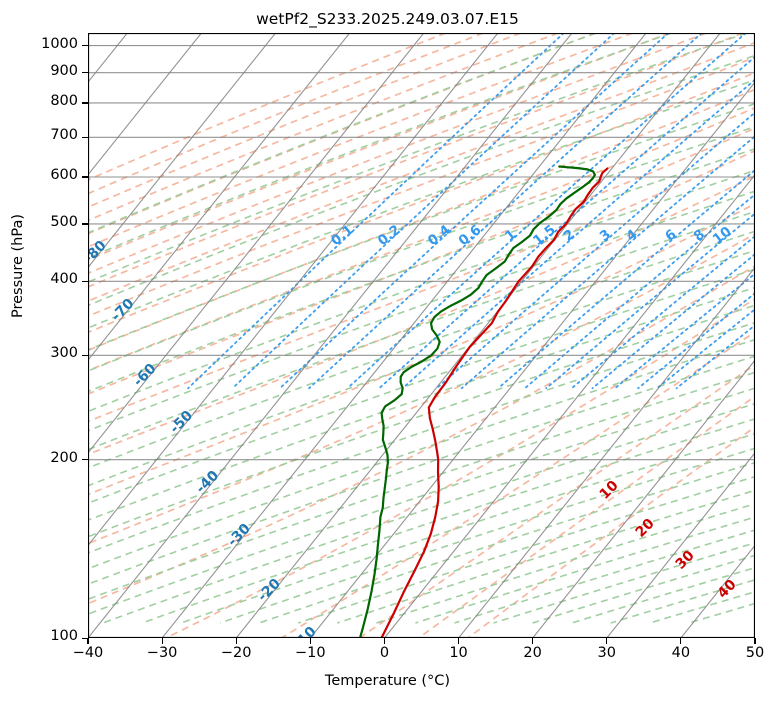  I want to click on y-tick-label: 500, so click(64, 221).